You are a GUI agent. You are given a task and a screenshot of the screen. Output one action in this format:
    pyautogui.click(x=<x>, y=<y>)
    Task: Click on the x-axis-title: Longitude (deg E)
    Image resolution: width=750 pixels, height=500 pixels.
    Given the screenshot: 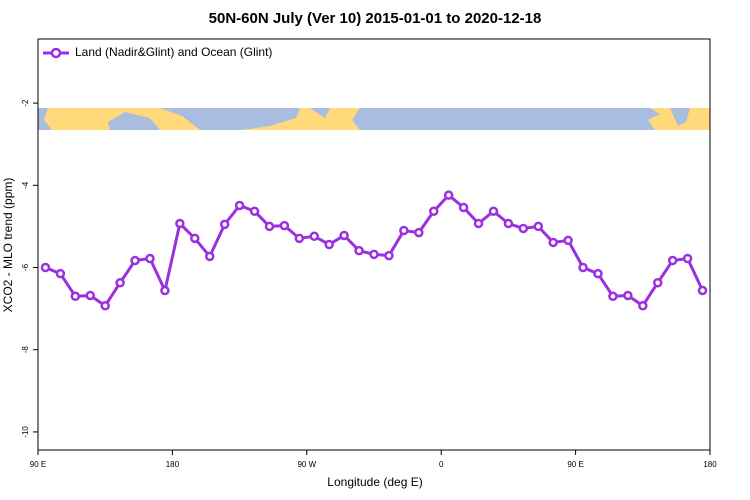 What is the action you would take?
    pyautogui.click(x=374, y=482)
    